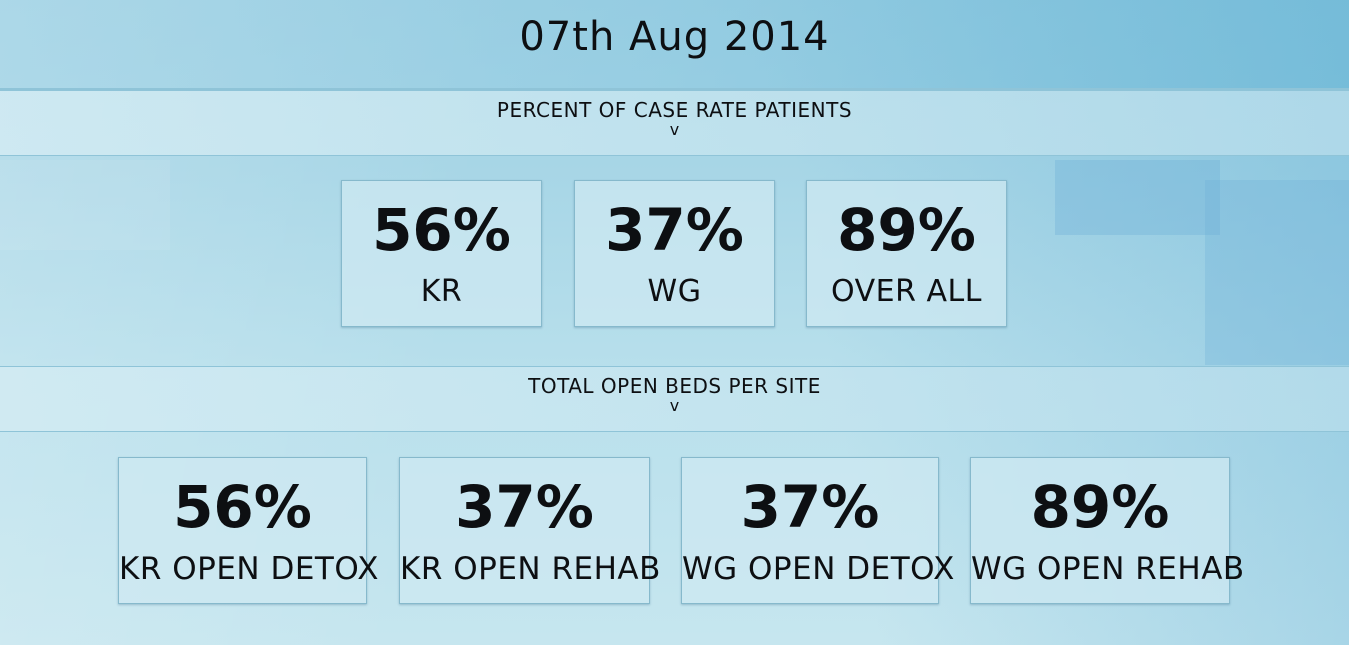  I want to click on section-title: PERCENT OF CASE RATE PATIENTS, so click(674, 110).